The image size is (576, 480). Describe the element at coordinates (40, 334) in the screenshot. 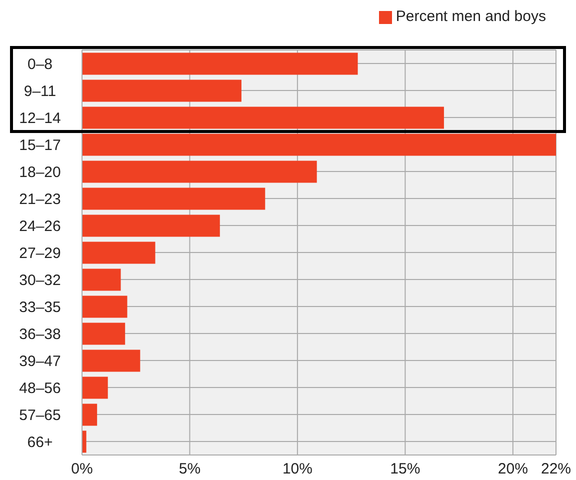

I see `y-tick-label: 36–38` at that location.